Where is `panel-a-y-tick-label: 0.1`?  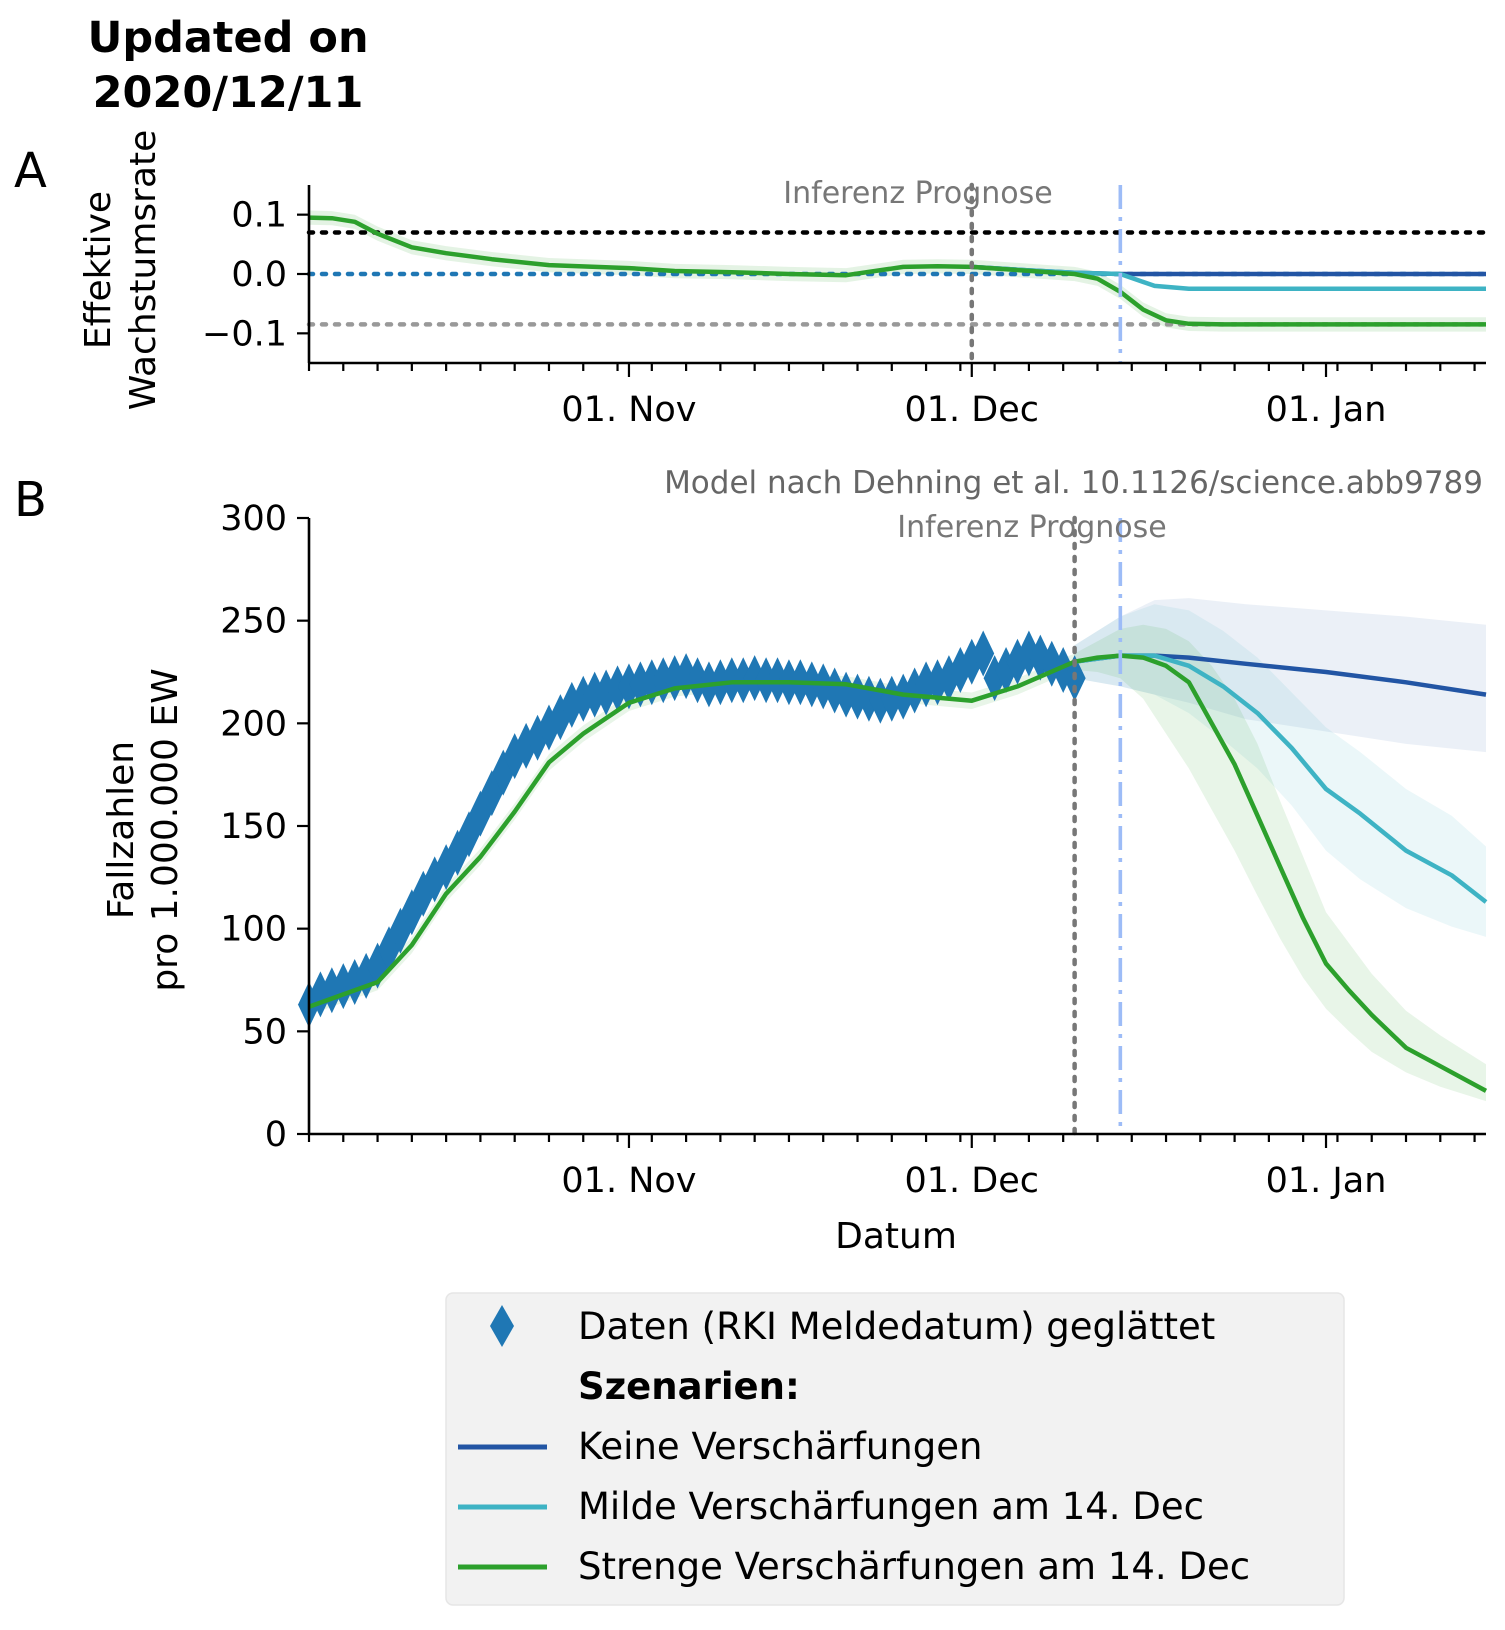
panel-a-y-tick-label: 0.1 is located at coordinates (259, 216).